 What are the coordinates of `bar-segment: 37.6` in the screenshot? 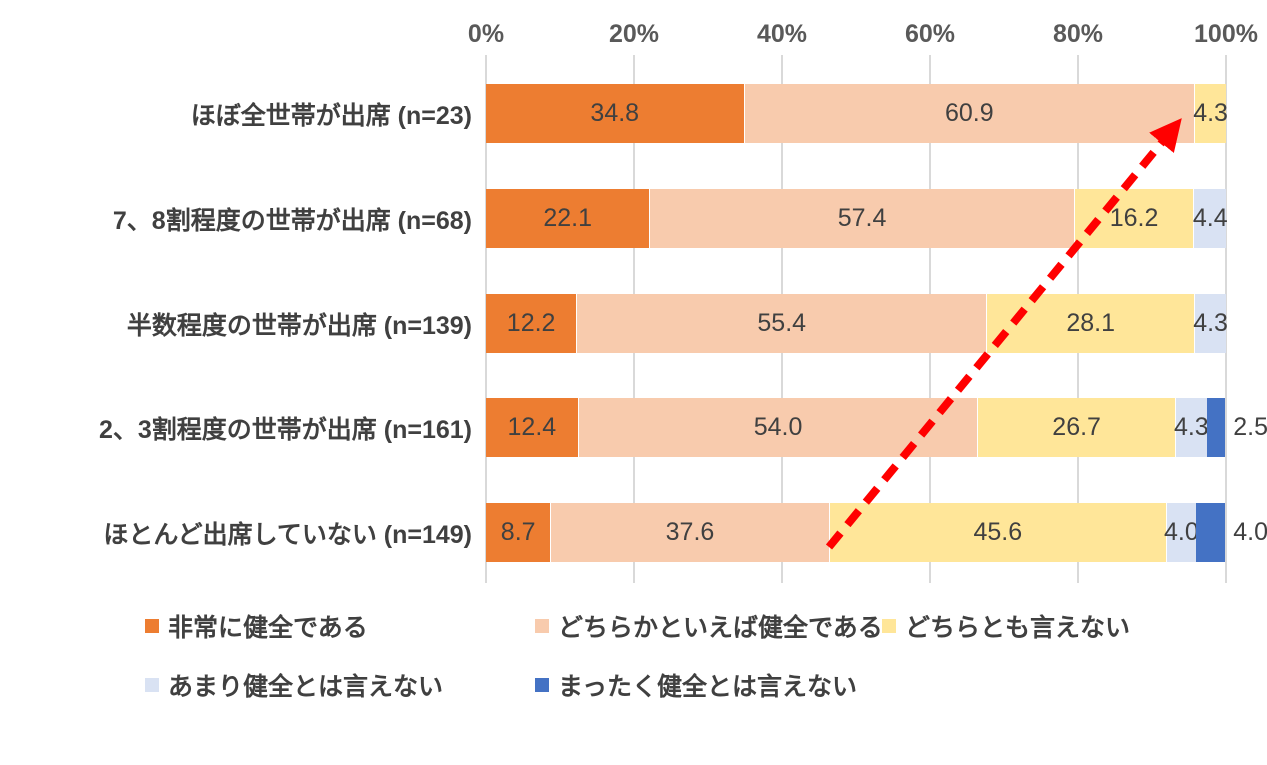 It's located at (689, 532).